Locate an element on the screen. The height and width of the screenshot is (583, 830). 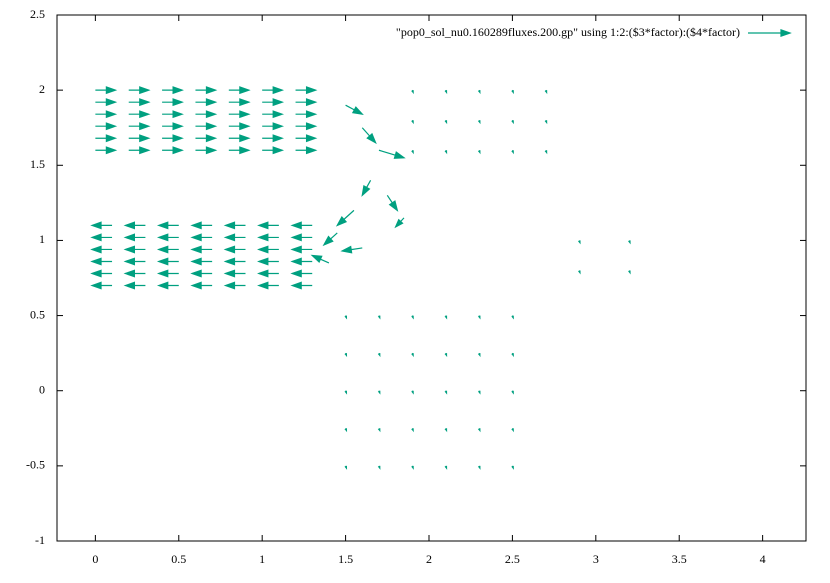
y-tick-label: 2.5 is located at coordinates (37, 14).